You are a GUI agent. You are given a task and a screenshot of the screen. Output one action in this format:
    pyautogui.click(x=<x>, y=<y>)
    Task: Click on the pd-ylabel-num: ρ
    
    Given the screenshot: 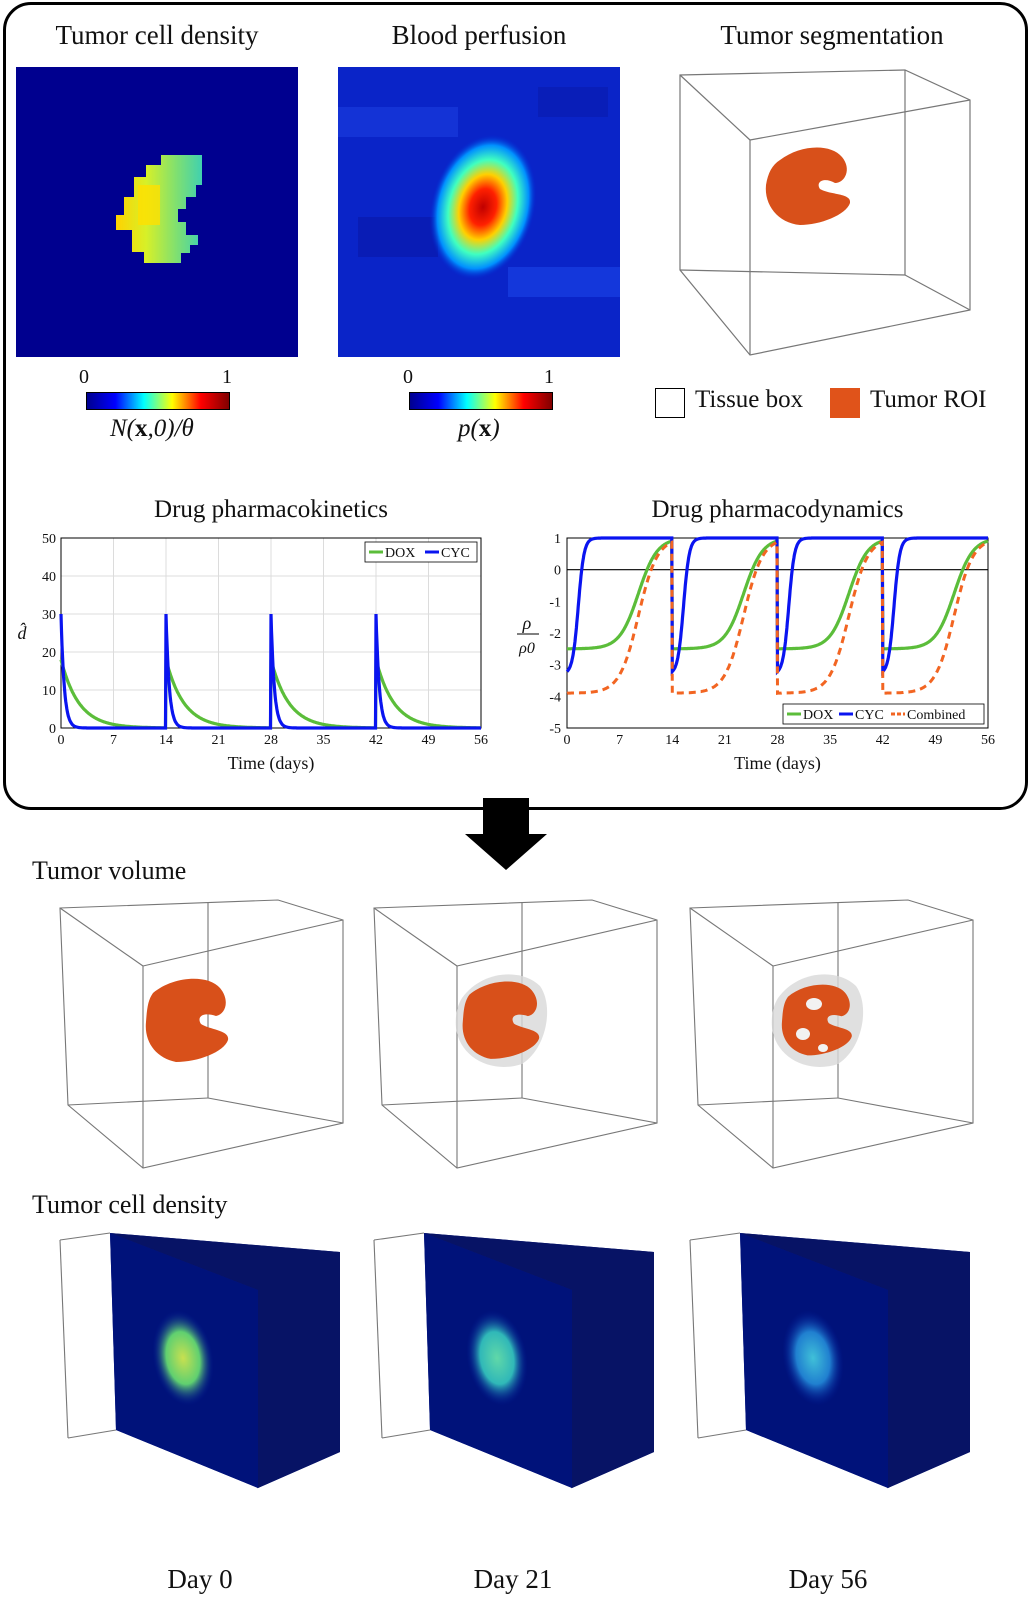 What is the action you would take?
    pyautogui.click(x=527, y=623)
    